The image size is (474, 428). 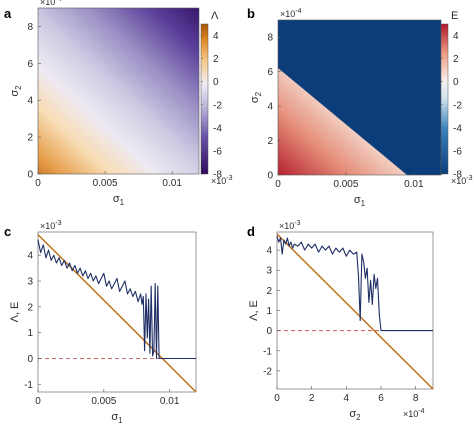 What do you see at coordinates (215, 16) in the screenshot?
I see `colorbar-label: Λ` at bounding box center [215, 16].